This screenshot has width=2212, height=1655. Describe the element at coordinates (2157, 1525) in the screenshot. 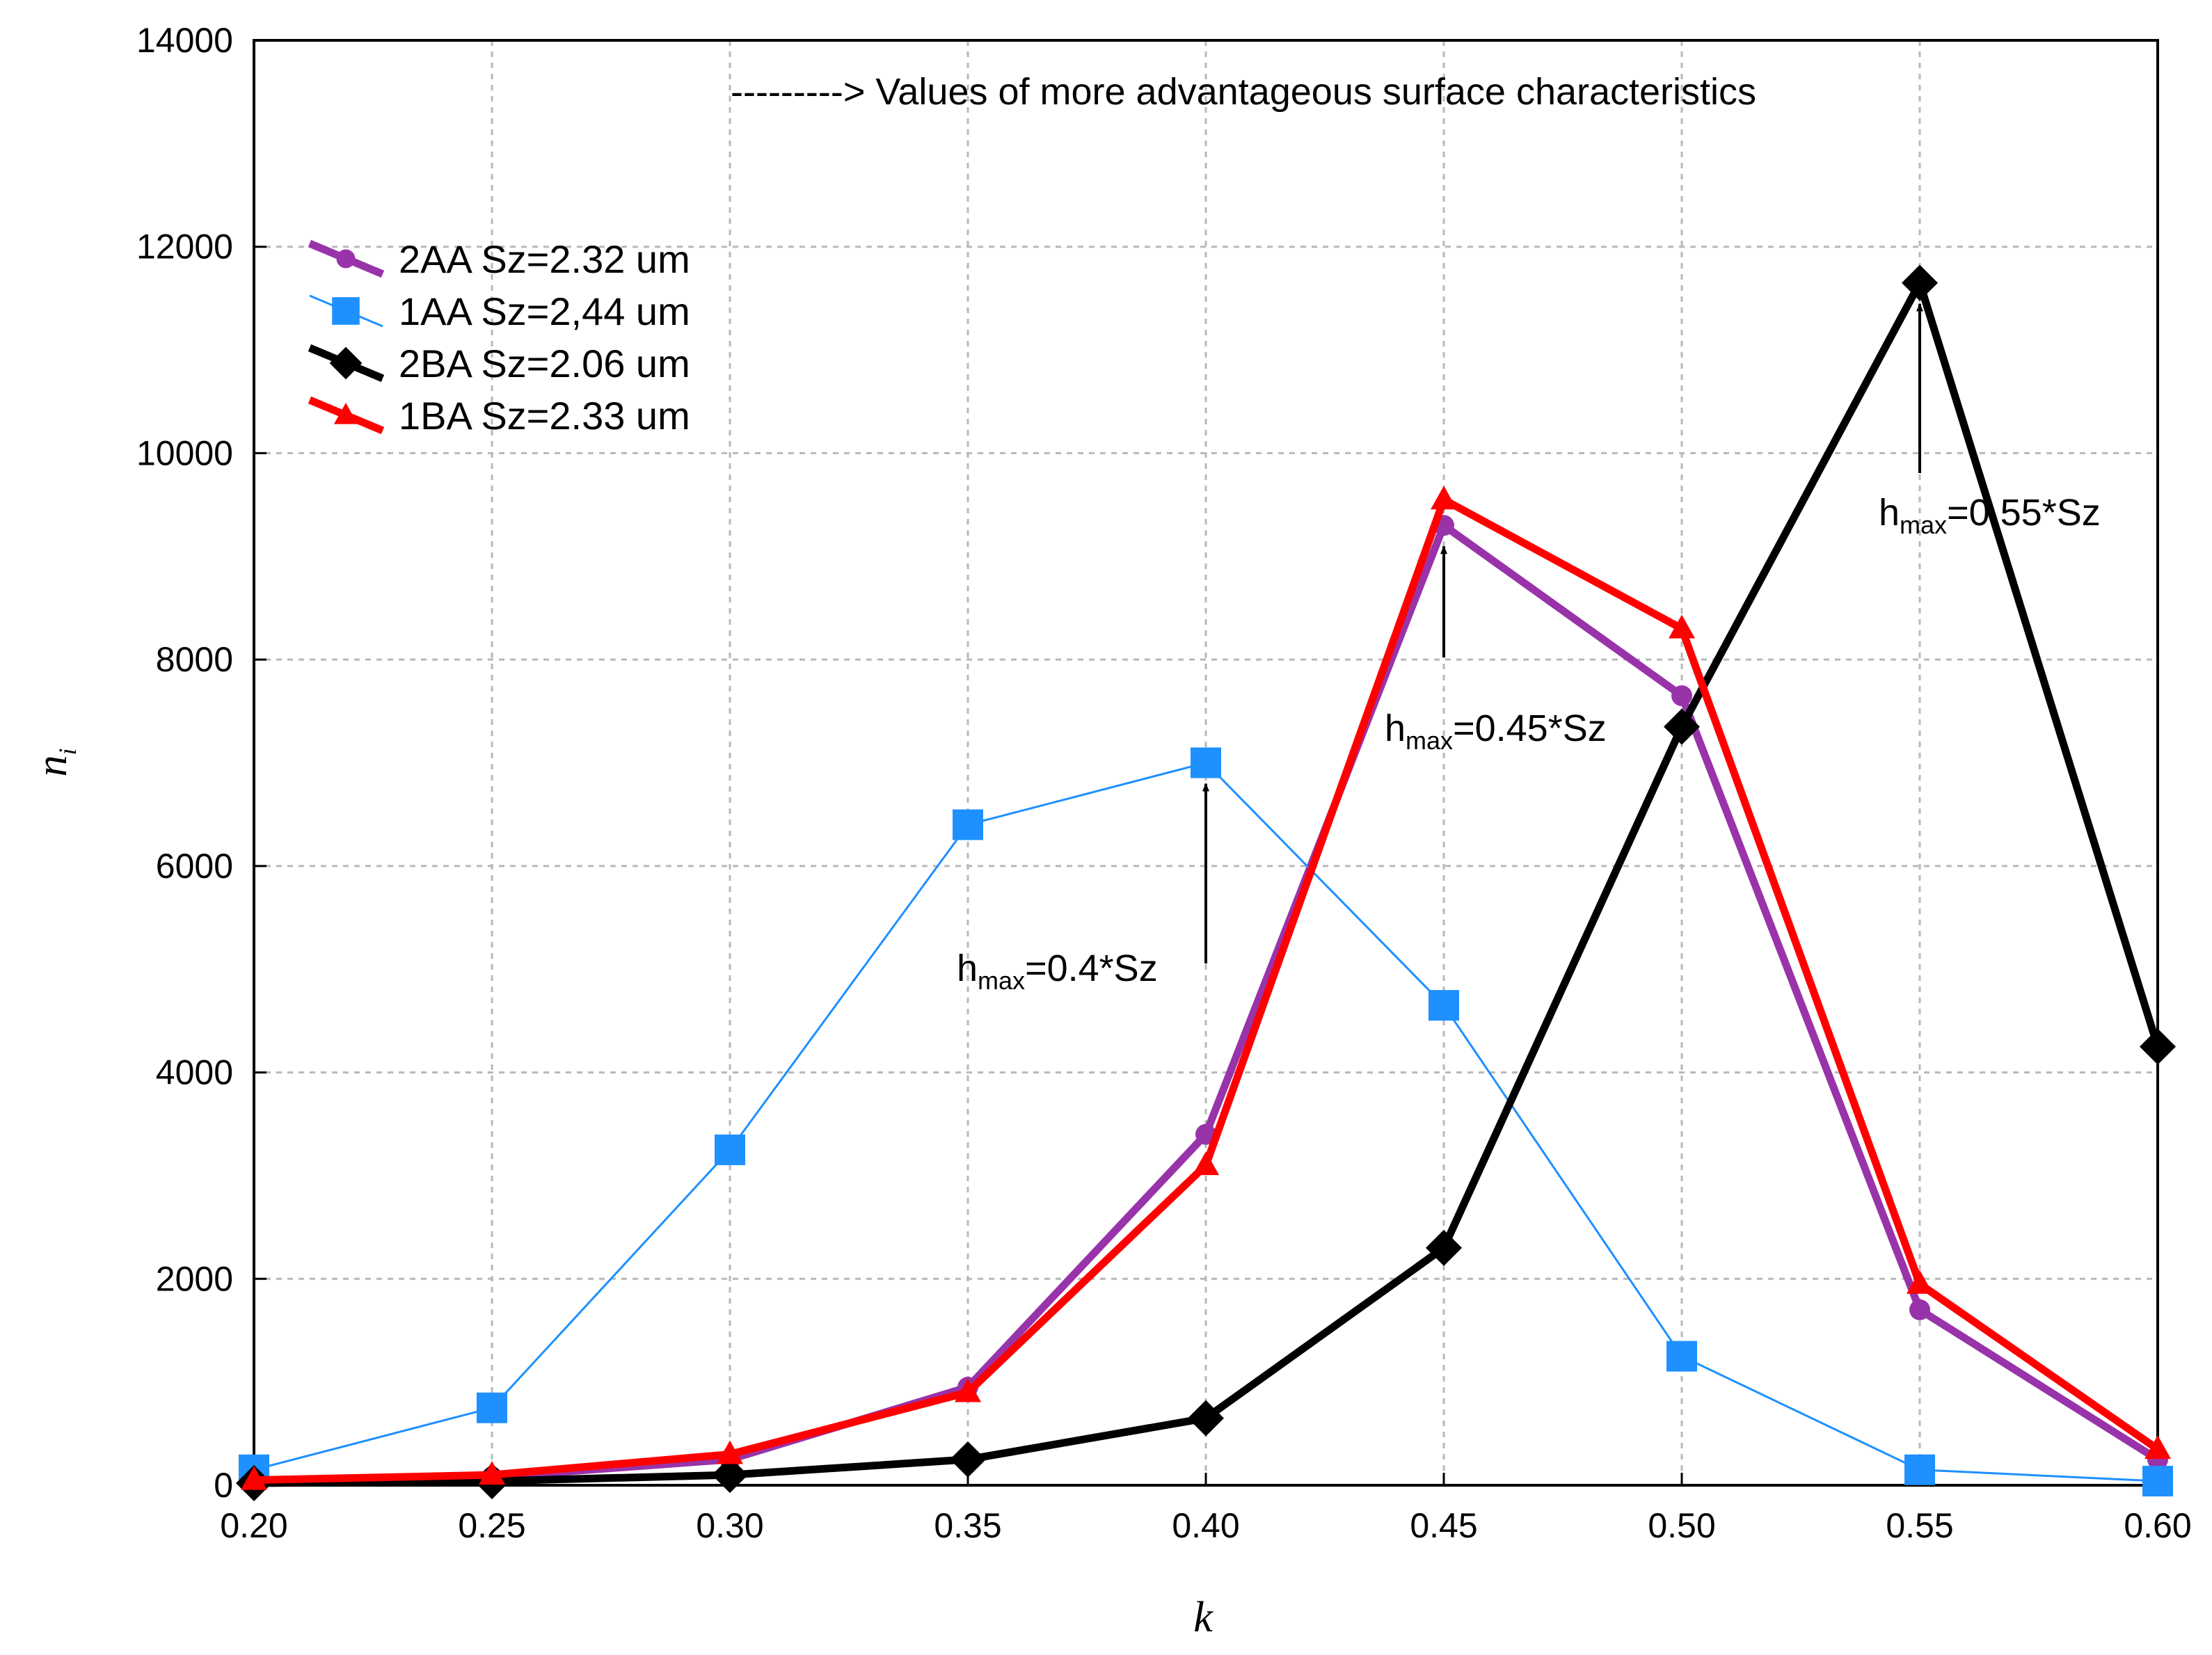

I see `x-tick-label: 0.60` at that location.